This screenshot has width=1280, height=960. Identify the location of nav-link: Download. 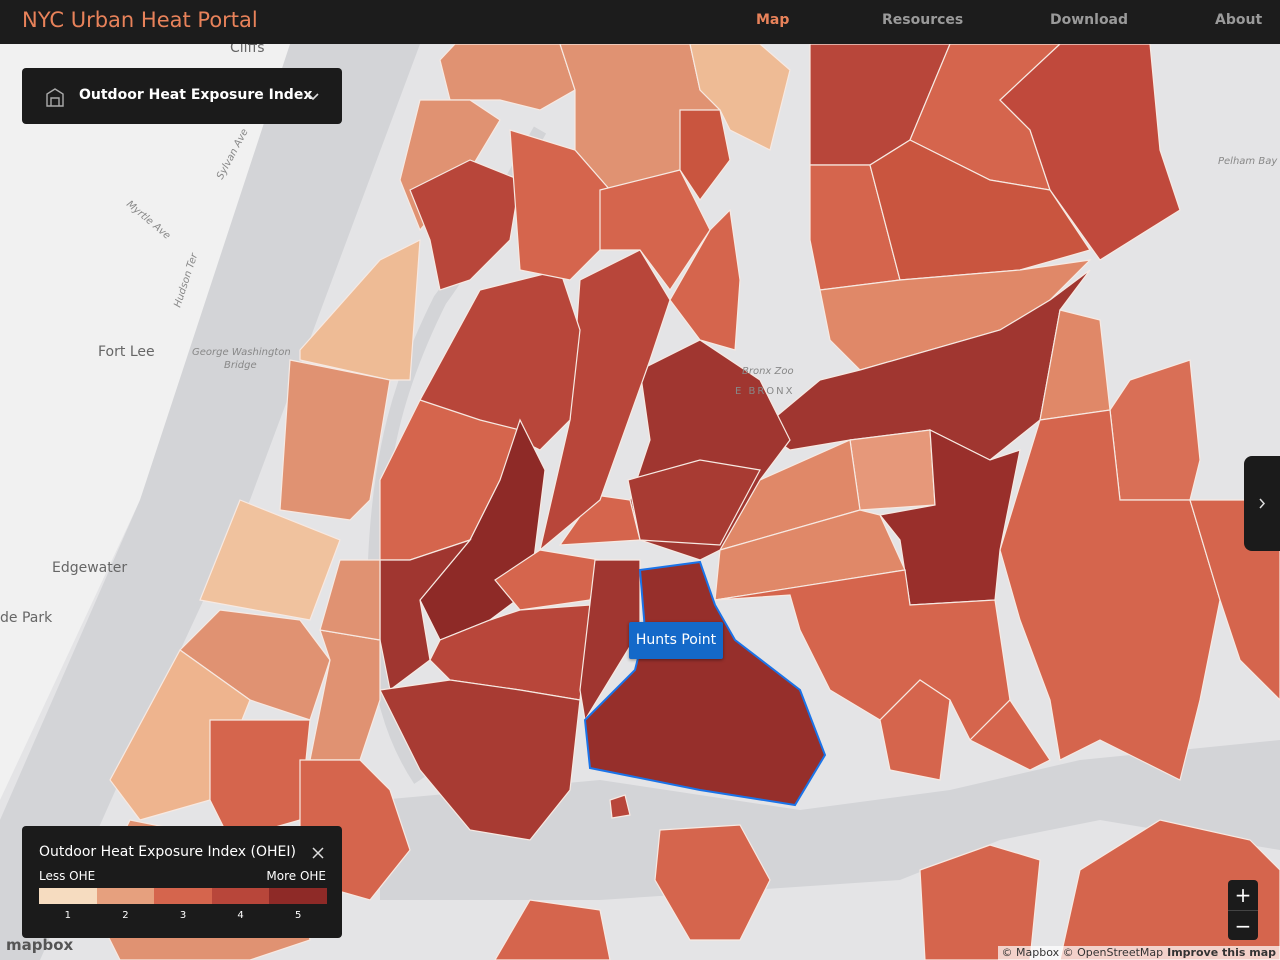
(1089, 20).